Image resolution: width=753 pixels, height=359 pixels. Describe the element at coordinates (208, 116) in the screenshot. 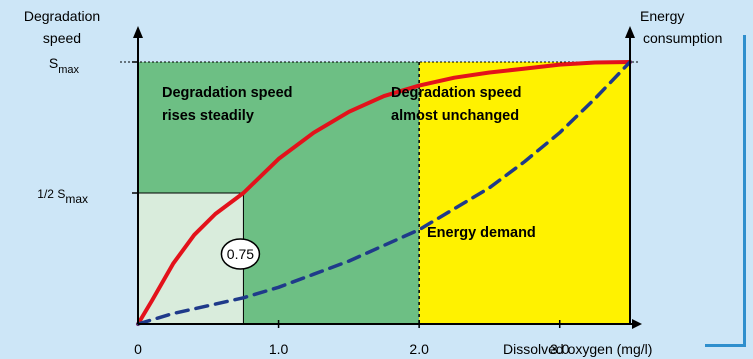

I see `region-label-steady-rise: rises steadily` at that location.